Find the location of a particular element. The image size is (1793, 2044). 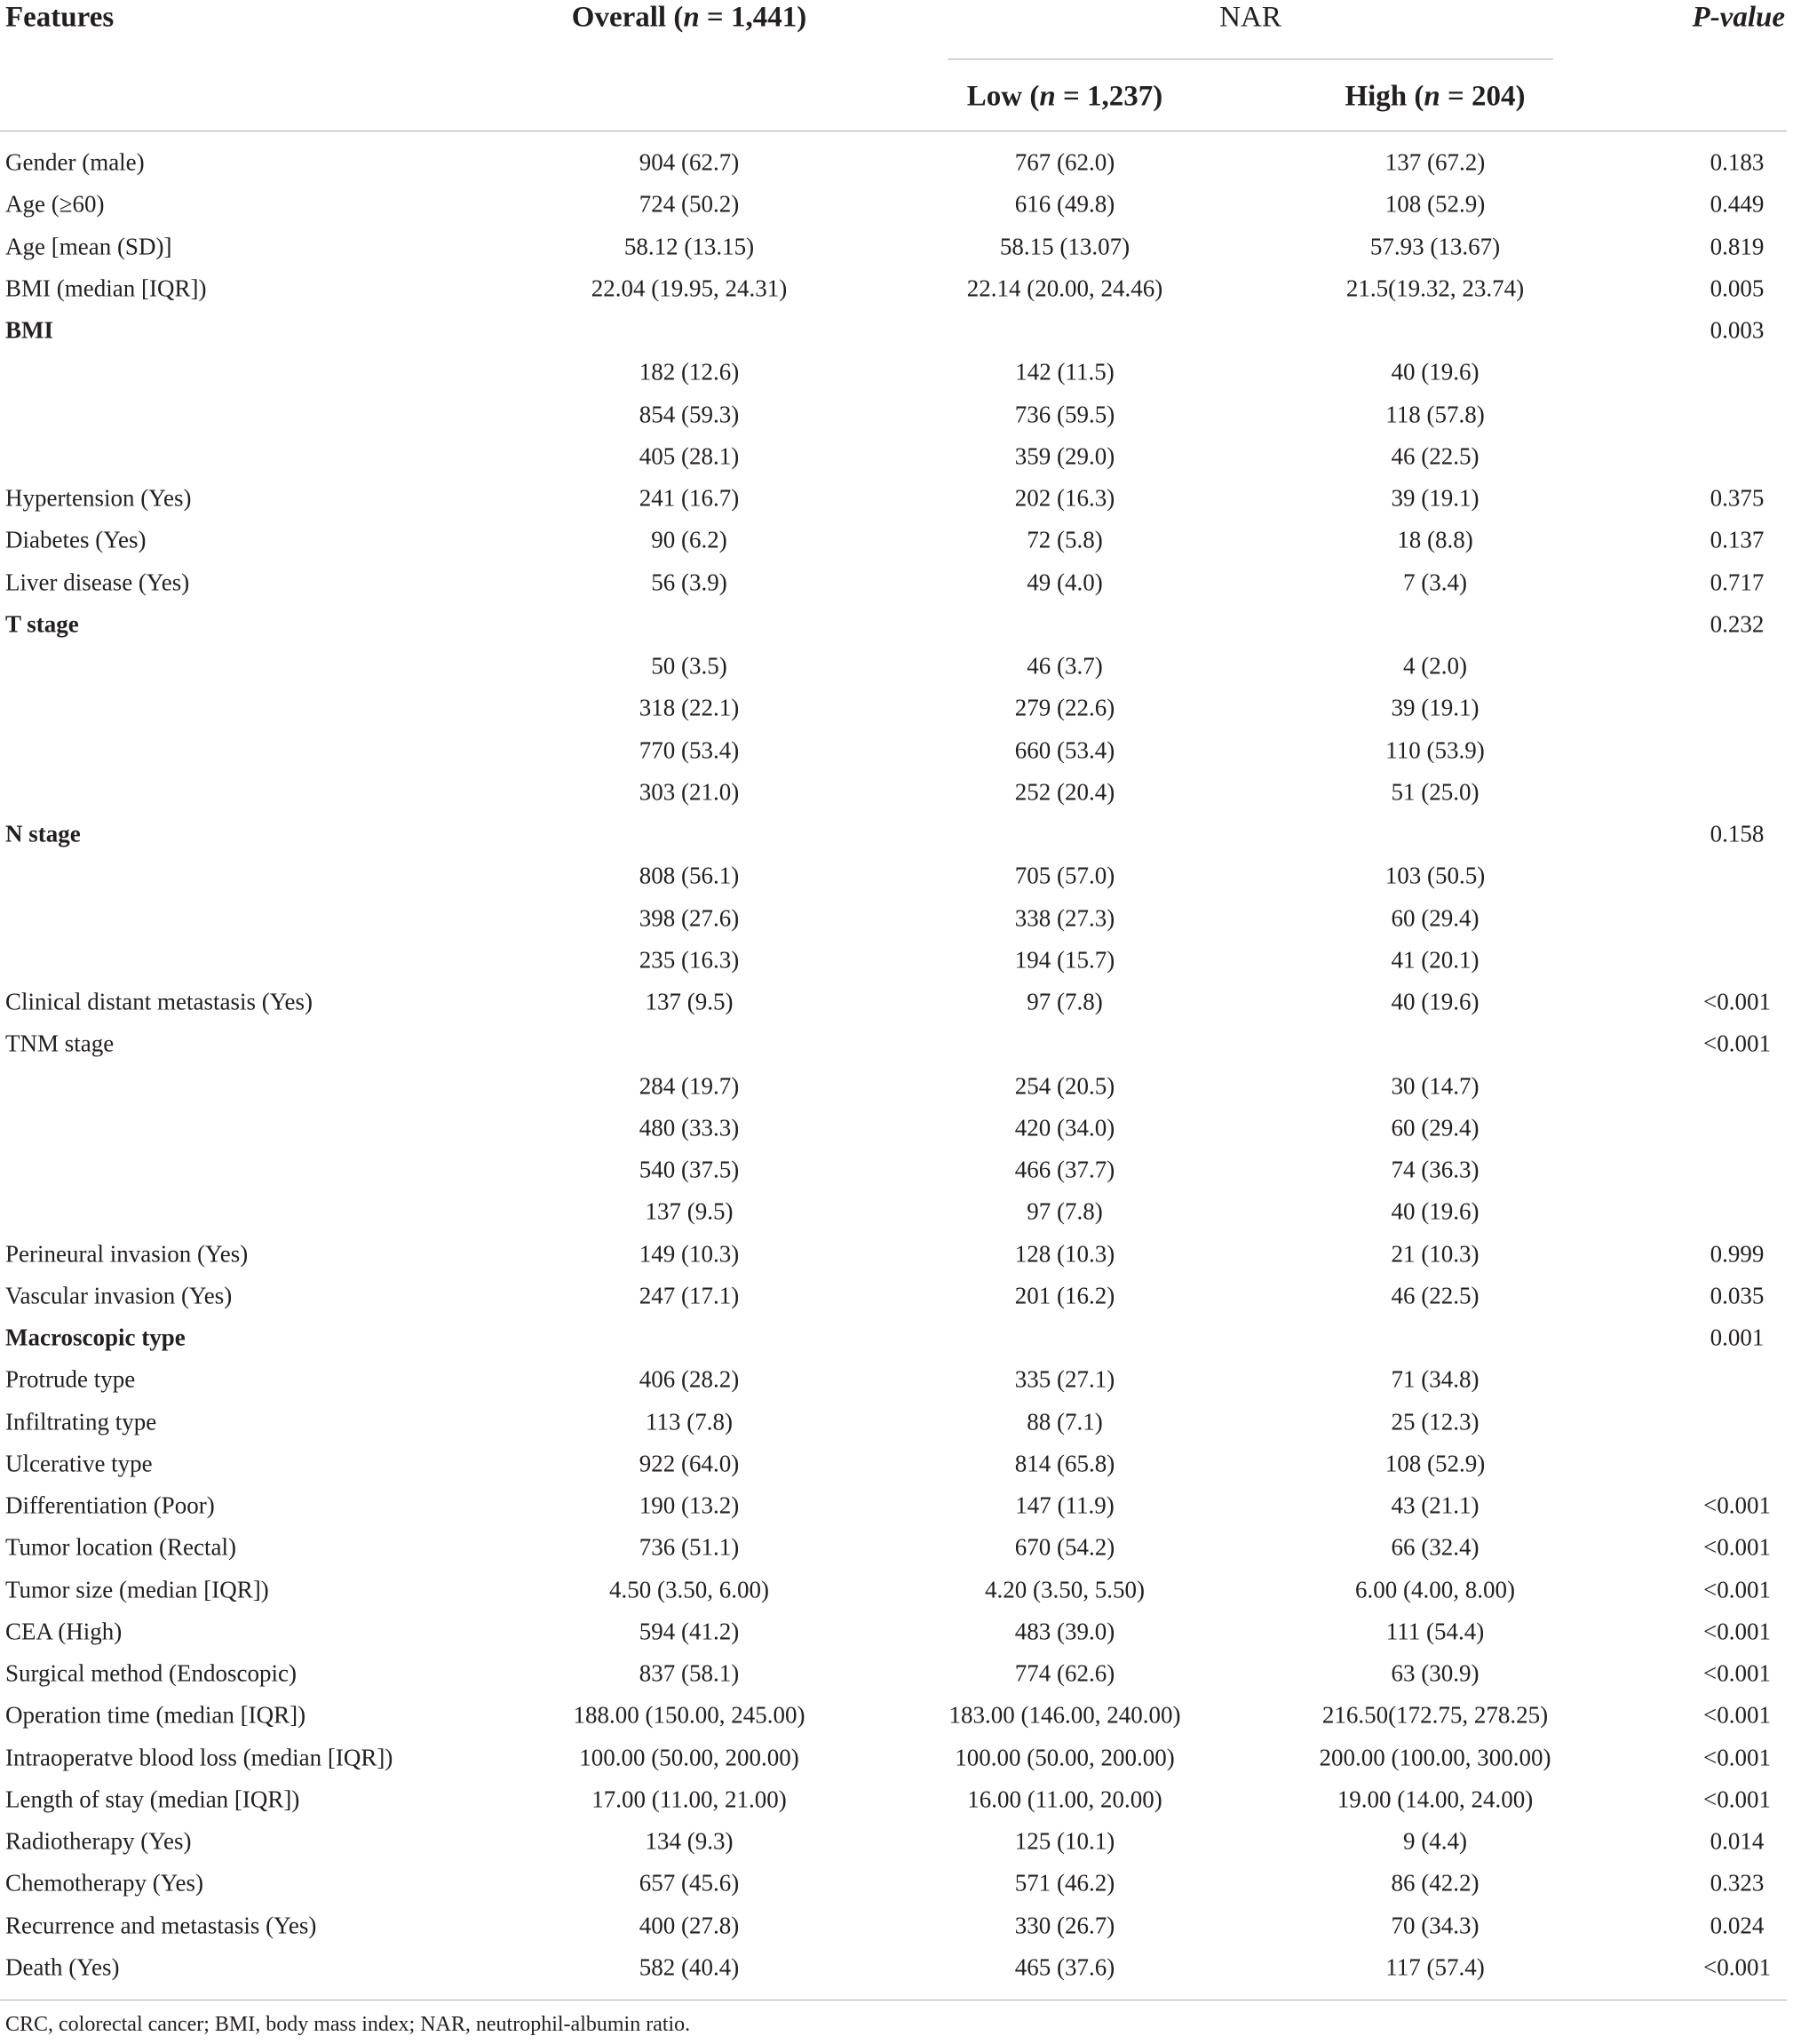

row-label: Protrude type is located at coordinates (70, 1379).